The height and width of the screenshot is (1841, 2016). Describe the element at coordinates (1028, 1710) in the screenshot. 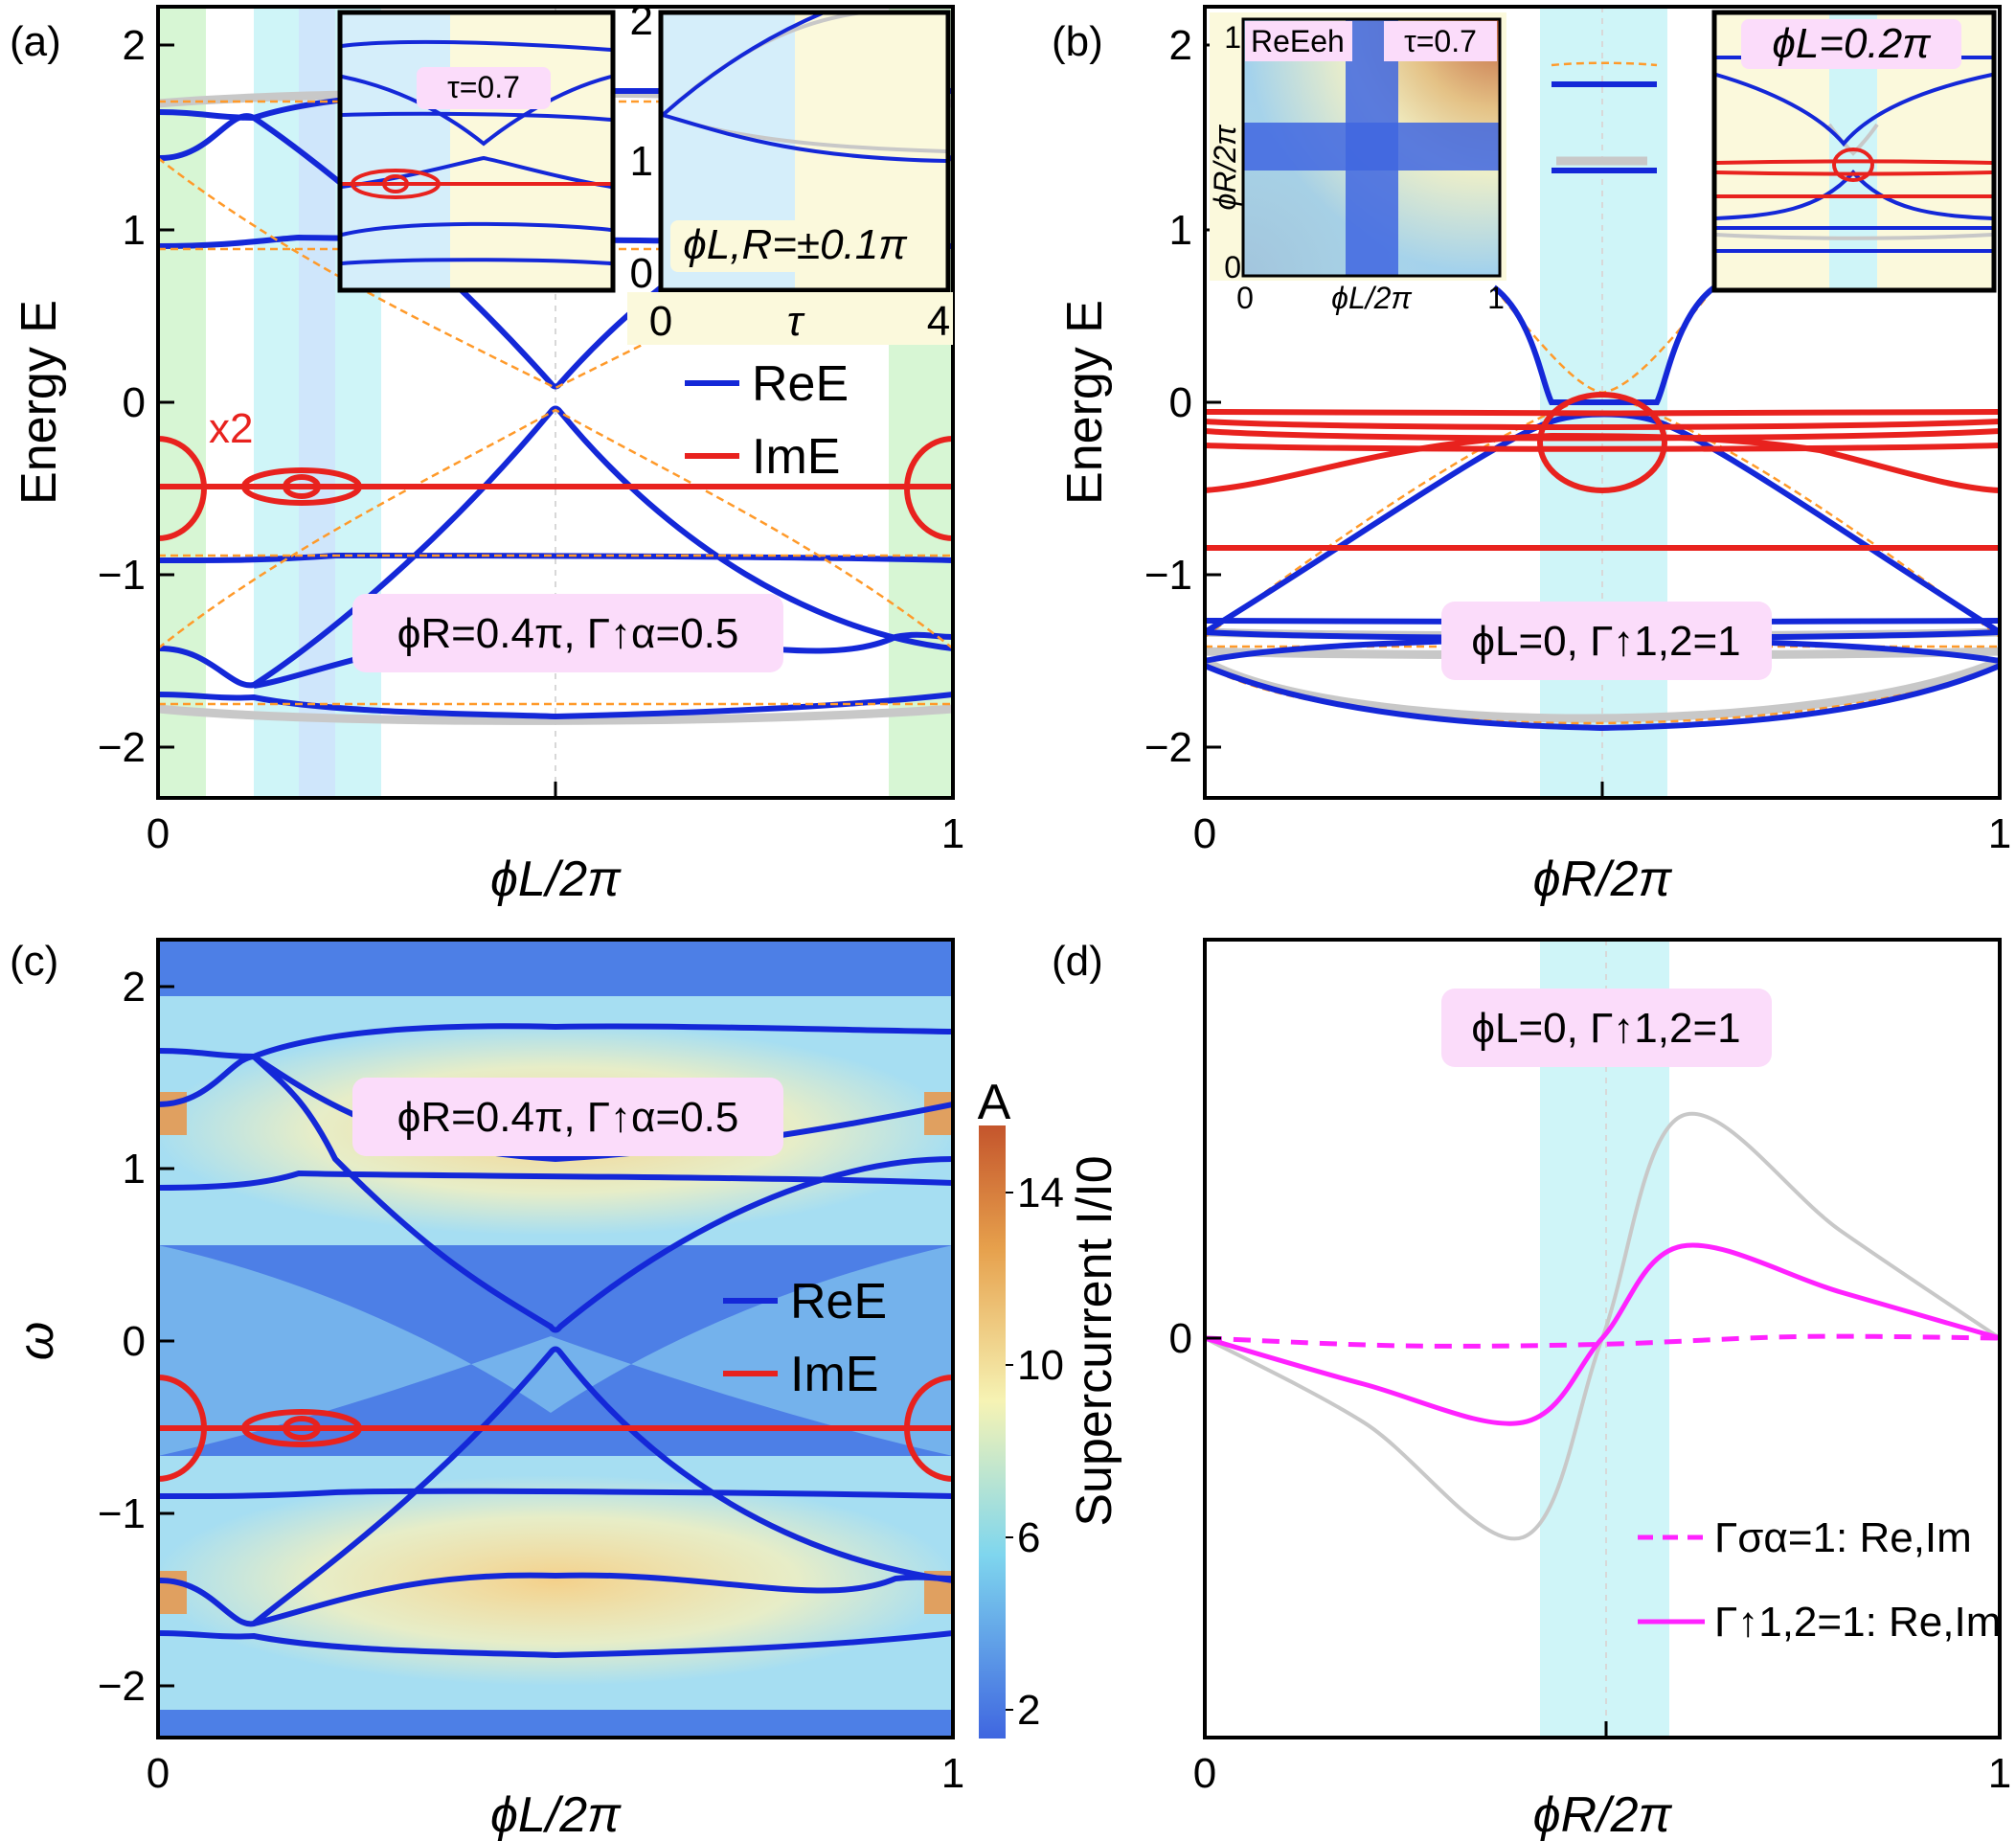

I see `colorbar-tick-2: 2` at that location.